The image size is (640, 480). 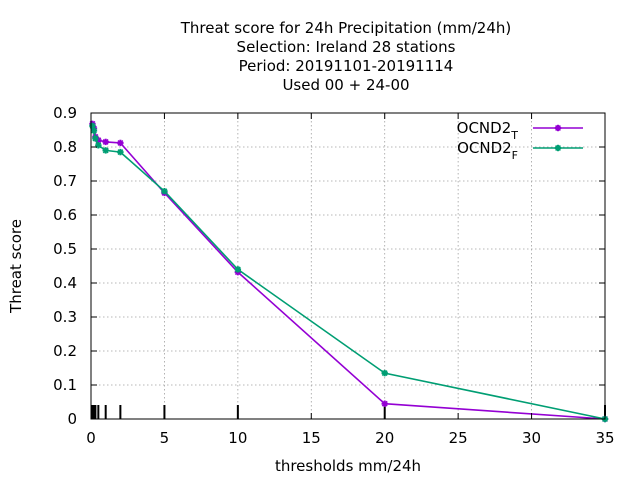 What do you see at coordinates (348, 466) in the screenshot?
I see `x-axis-label: thresholds mm/24h` at bounding box center [348, 466].